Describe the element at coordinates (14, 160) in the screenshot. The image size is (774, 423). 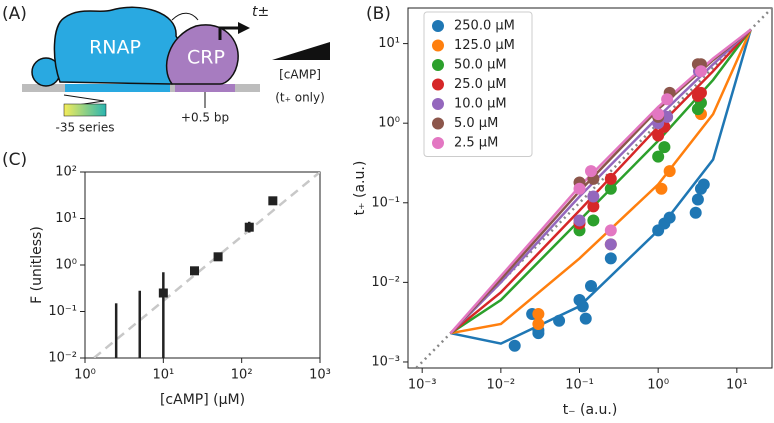
I see `panel-label: (C)` at that location.